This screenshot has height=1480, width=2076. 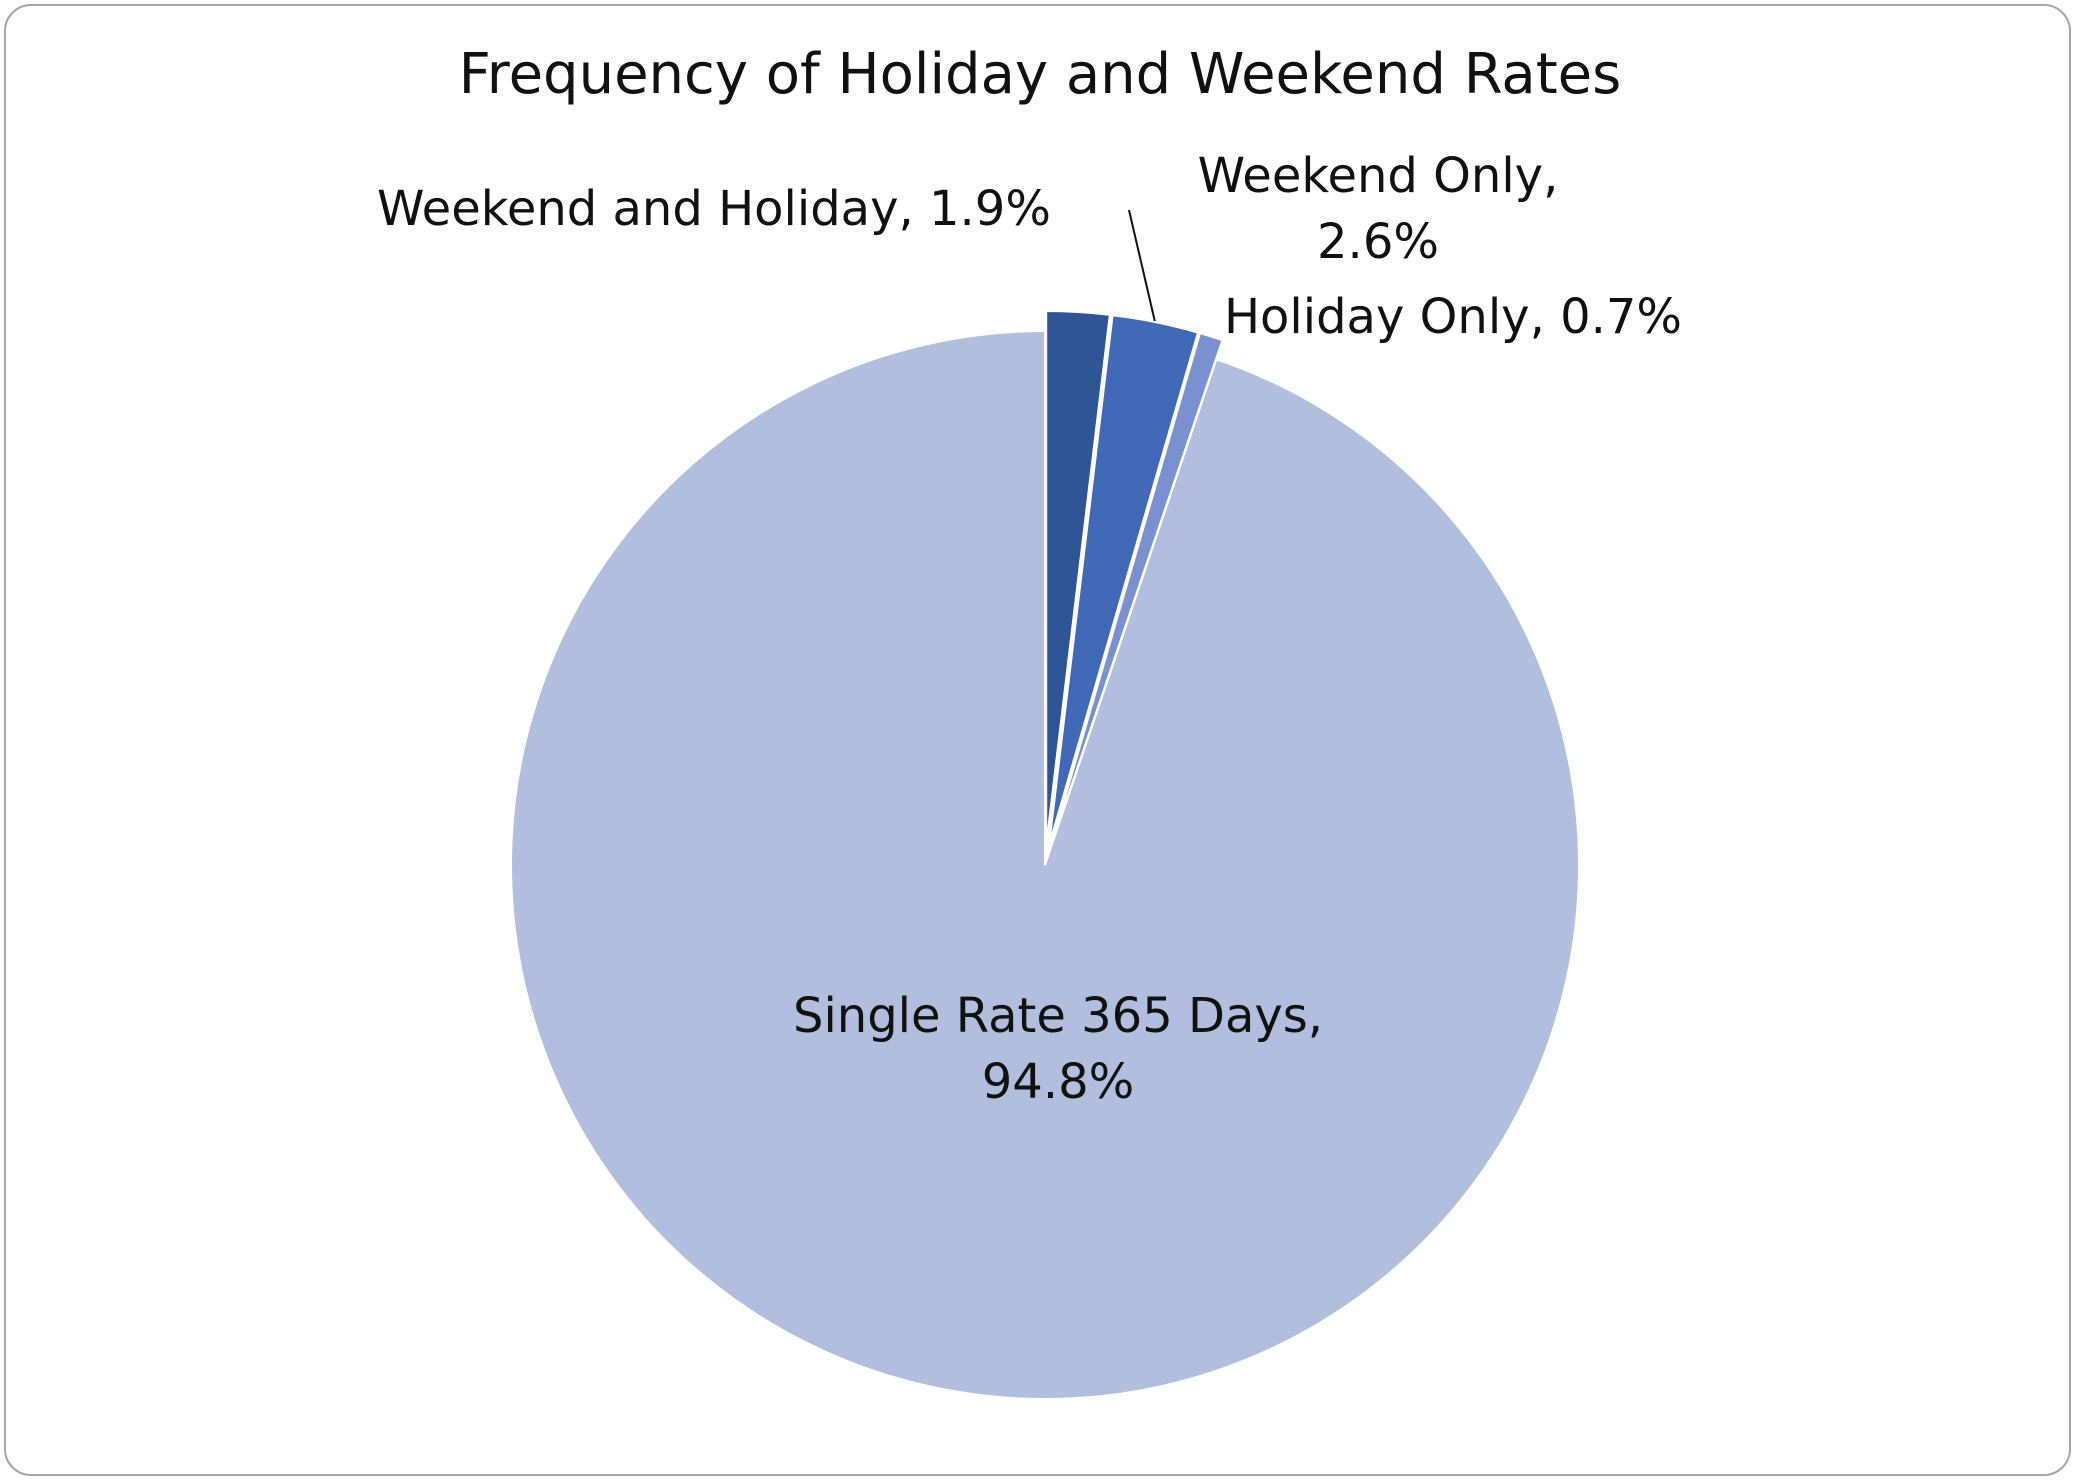 What do you see at coordinates (1142, 266) in the screenshot?
I see `leader-line` at bounding box center [1142, 266].